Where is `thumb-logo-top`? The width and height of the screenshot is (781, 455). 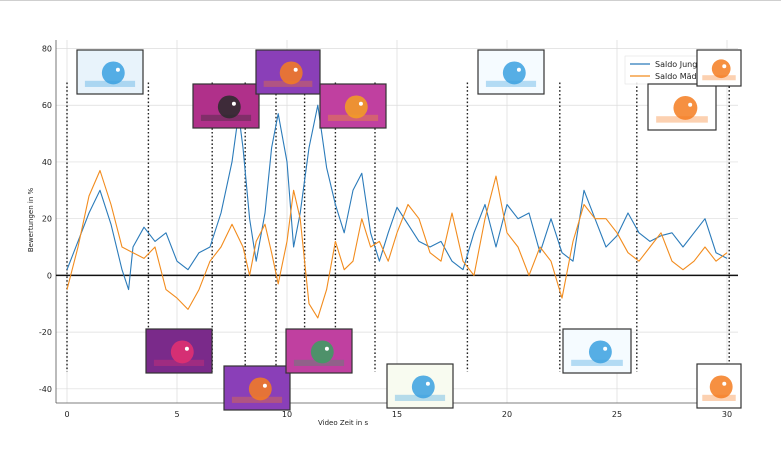 thumb-logo-top is located at coordinates (719, 68).